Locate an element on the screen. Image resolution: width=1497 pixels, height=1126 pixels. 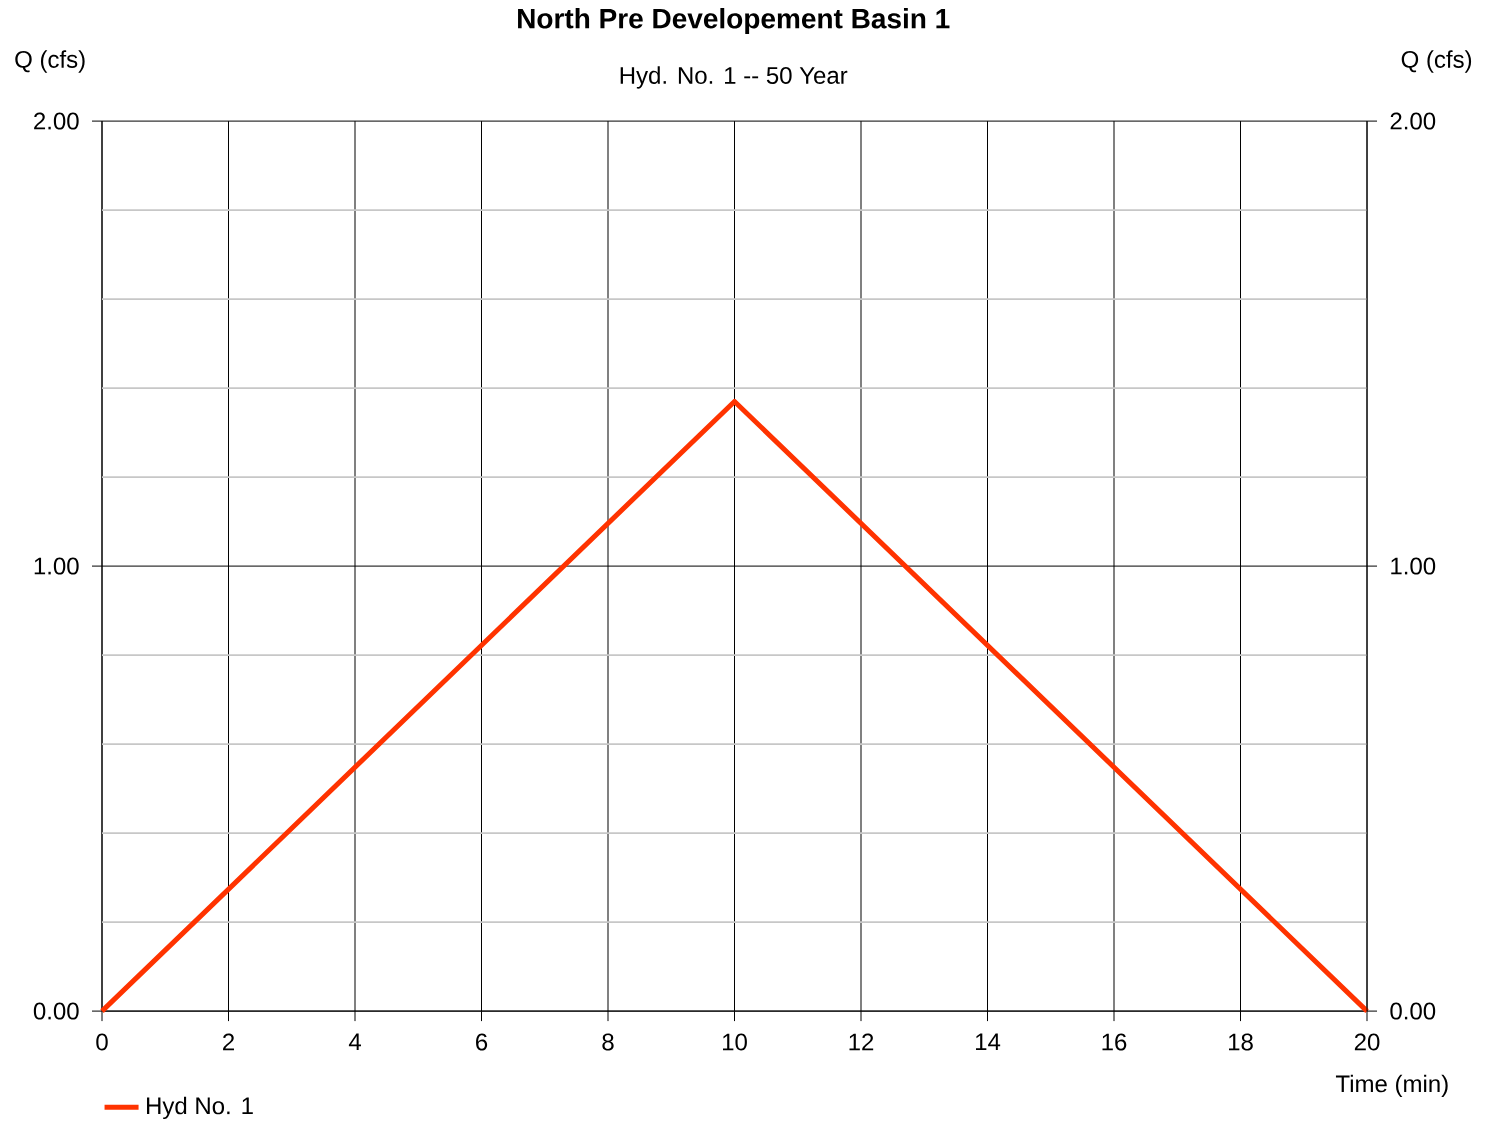
x-tick-label: 4 is located at coordinates (354, 1042).